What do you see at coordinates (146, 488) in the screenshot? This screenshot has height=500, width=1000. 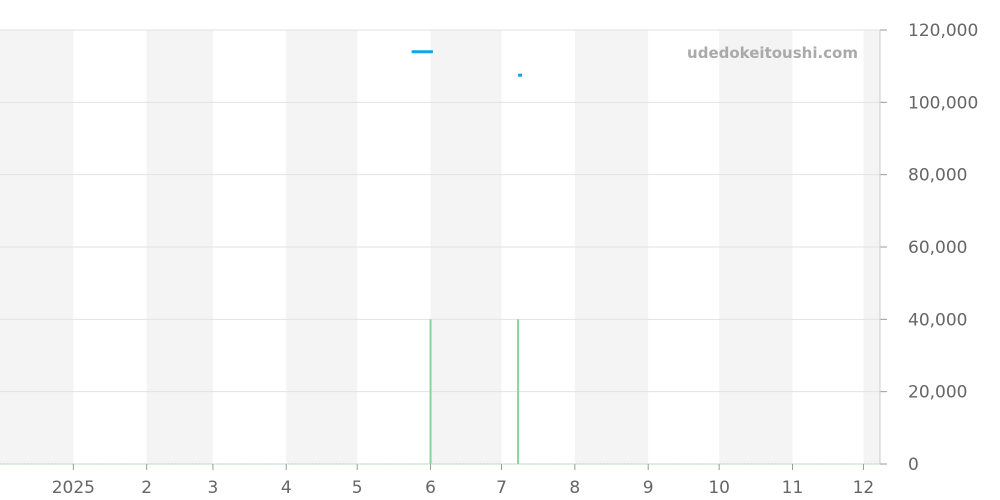 I see `x-tick-label: 2` at bounding box center [146, 488].